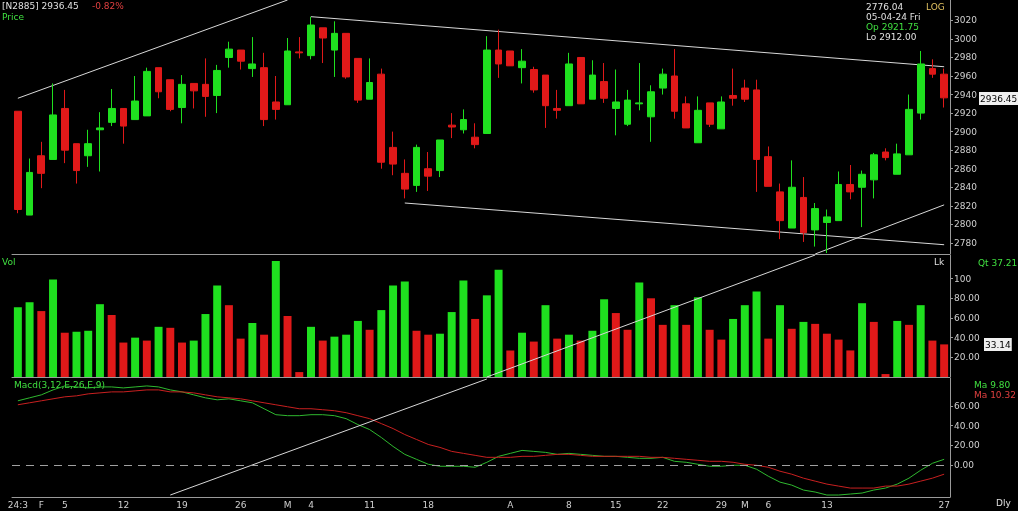 Image resolution: width=1018 pixels, height=511 pixels. I want to click on y-tick-label: 20.00, so click(967, 445).